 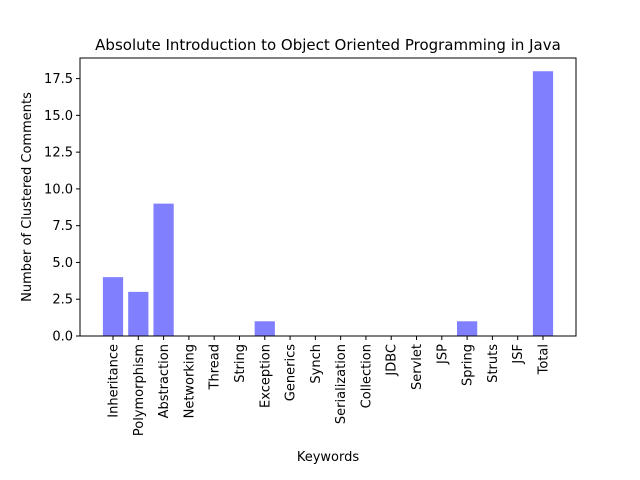 What do you see at coordinates (291, 372) in the screenshot?
I see `x-tick-label-generics: Generics` at bounding box center [291, 372].